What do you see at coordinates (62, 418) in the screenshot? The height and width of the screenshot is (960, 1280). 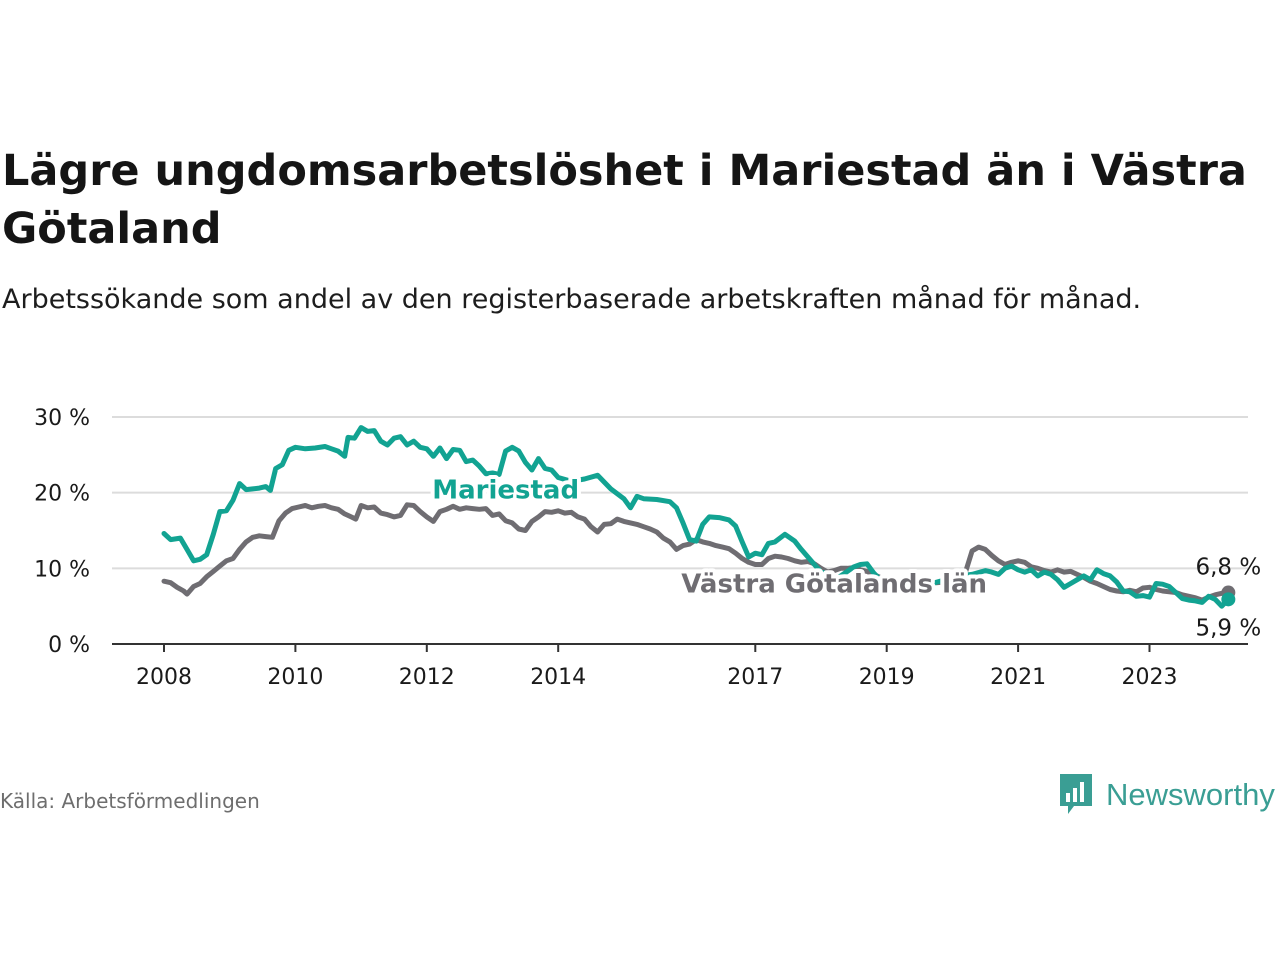 I see `y-tick-label: 30 %` at bounding box center [62, 418].